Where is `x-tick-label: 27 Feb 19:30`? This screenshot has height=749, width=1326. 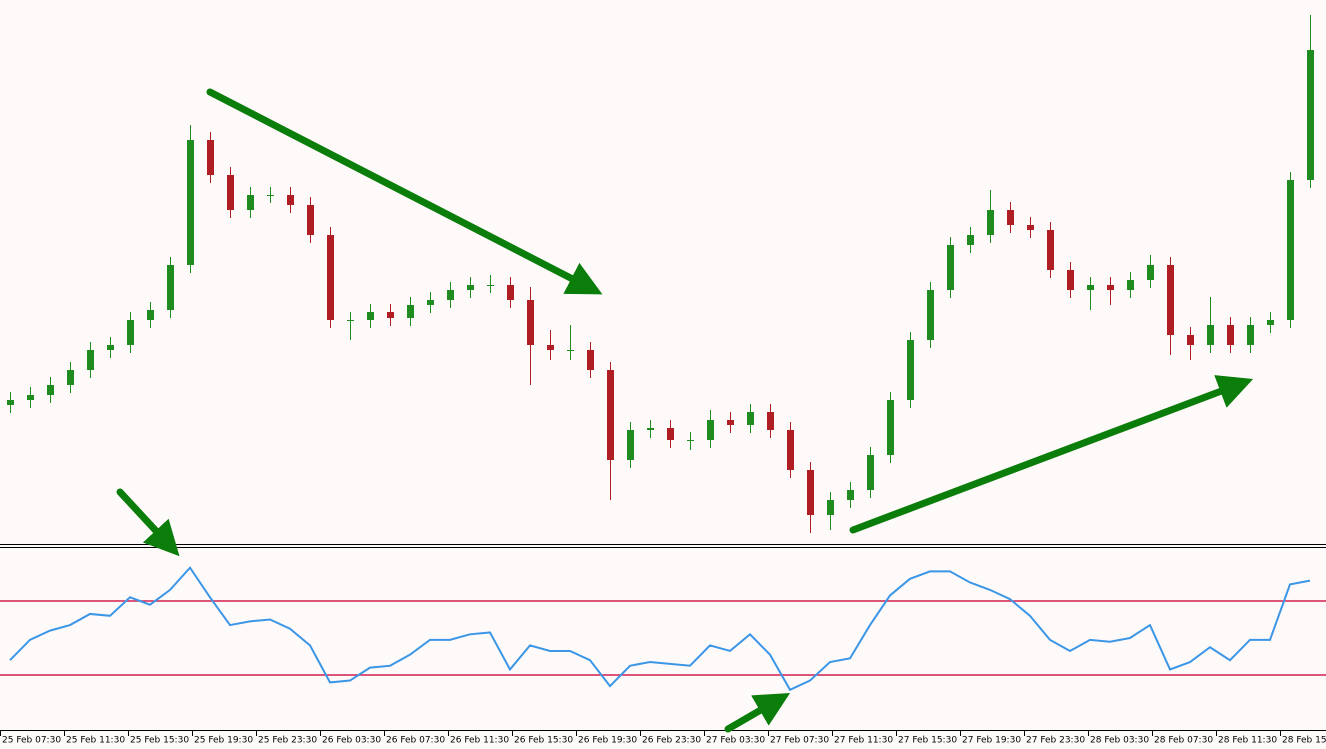 x-tick-label: 27 Feb 19:30 is located at coordinates (991, 741).